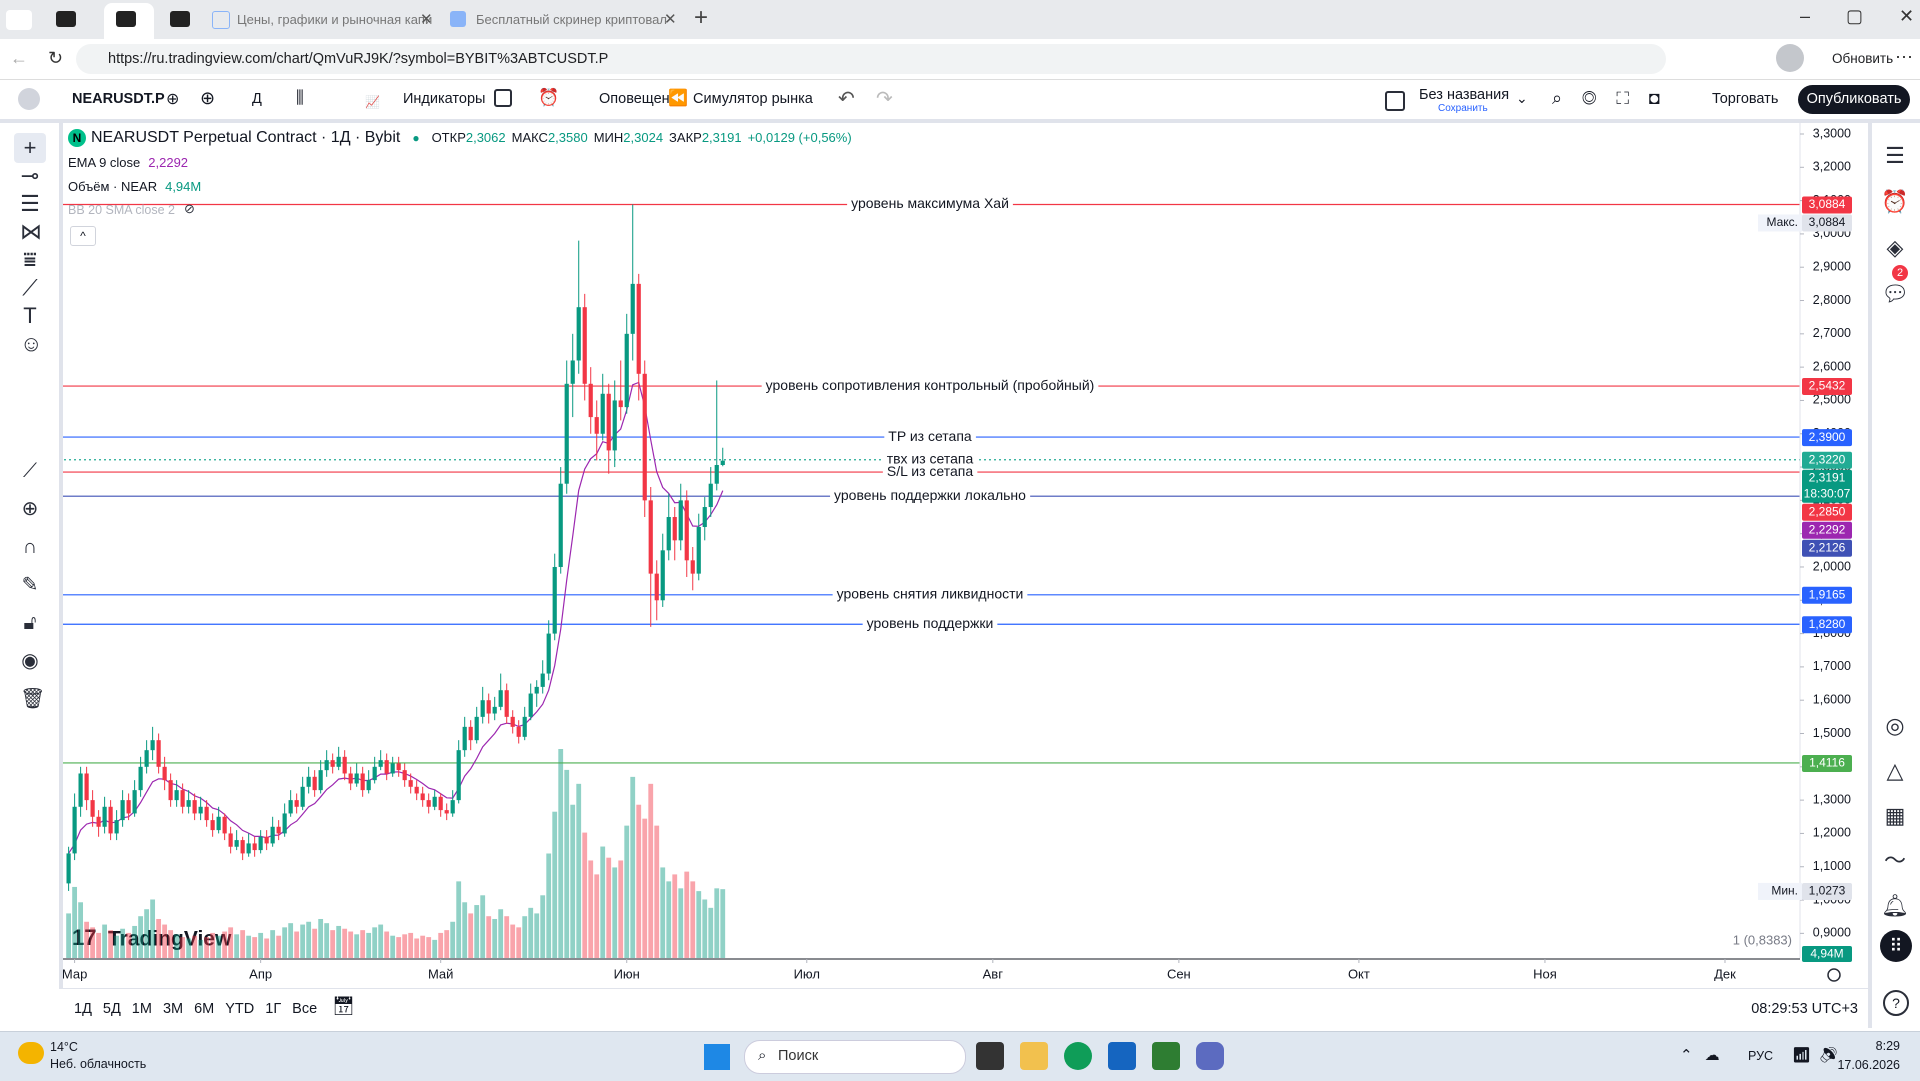 Image resolution: width=1920 pixels, height=1081 pixels. Describe the element at coordinates (29, 99) in the screenshot. I see `user-avatar` at that location.